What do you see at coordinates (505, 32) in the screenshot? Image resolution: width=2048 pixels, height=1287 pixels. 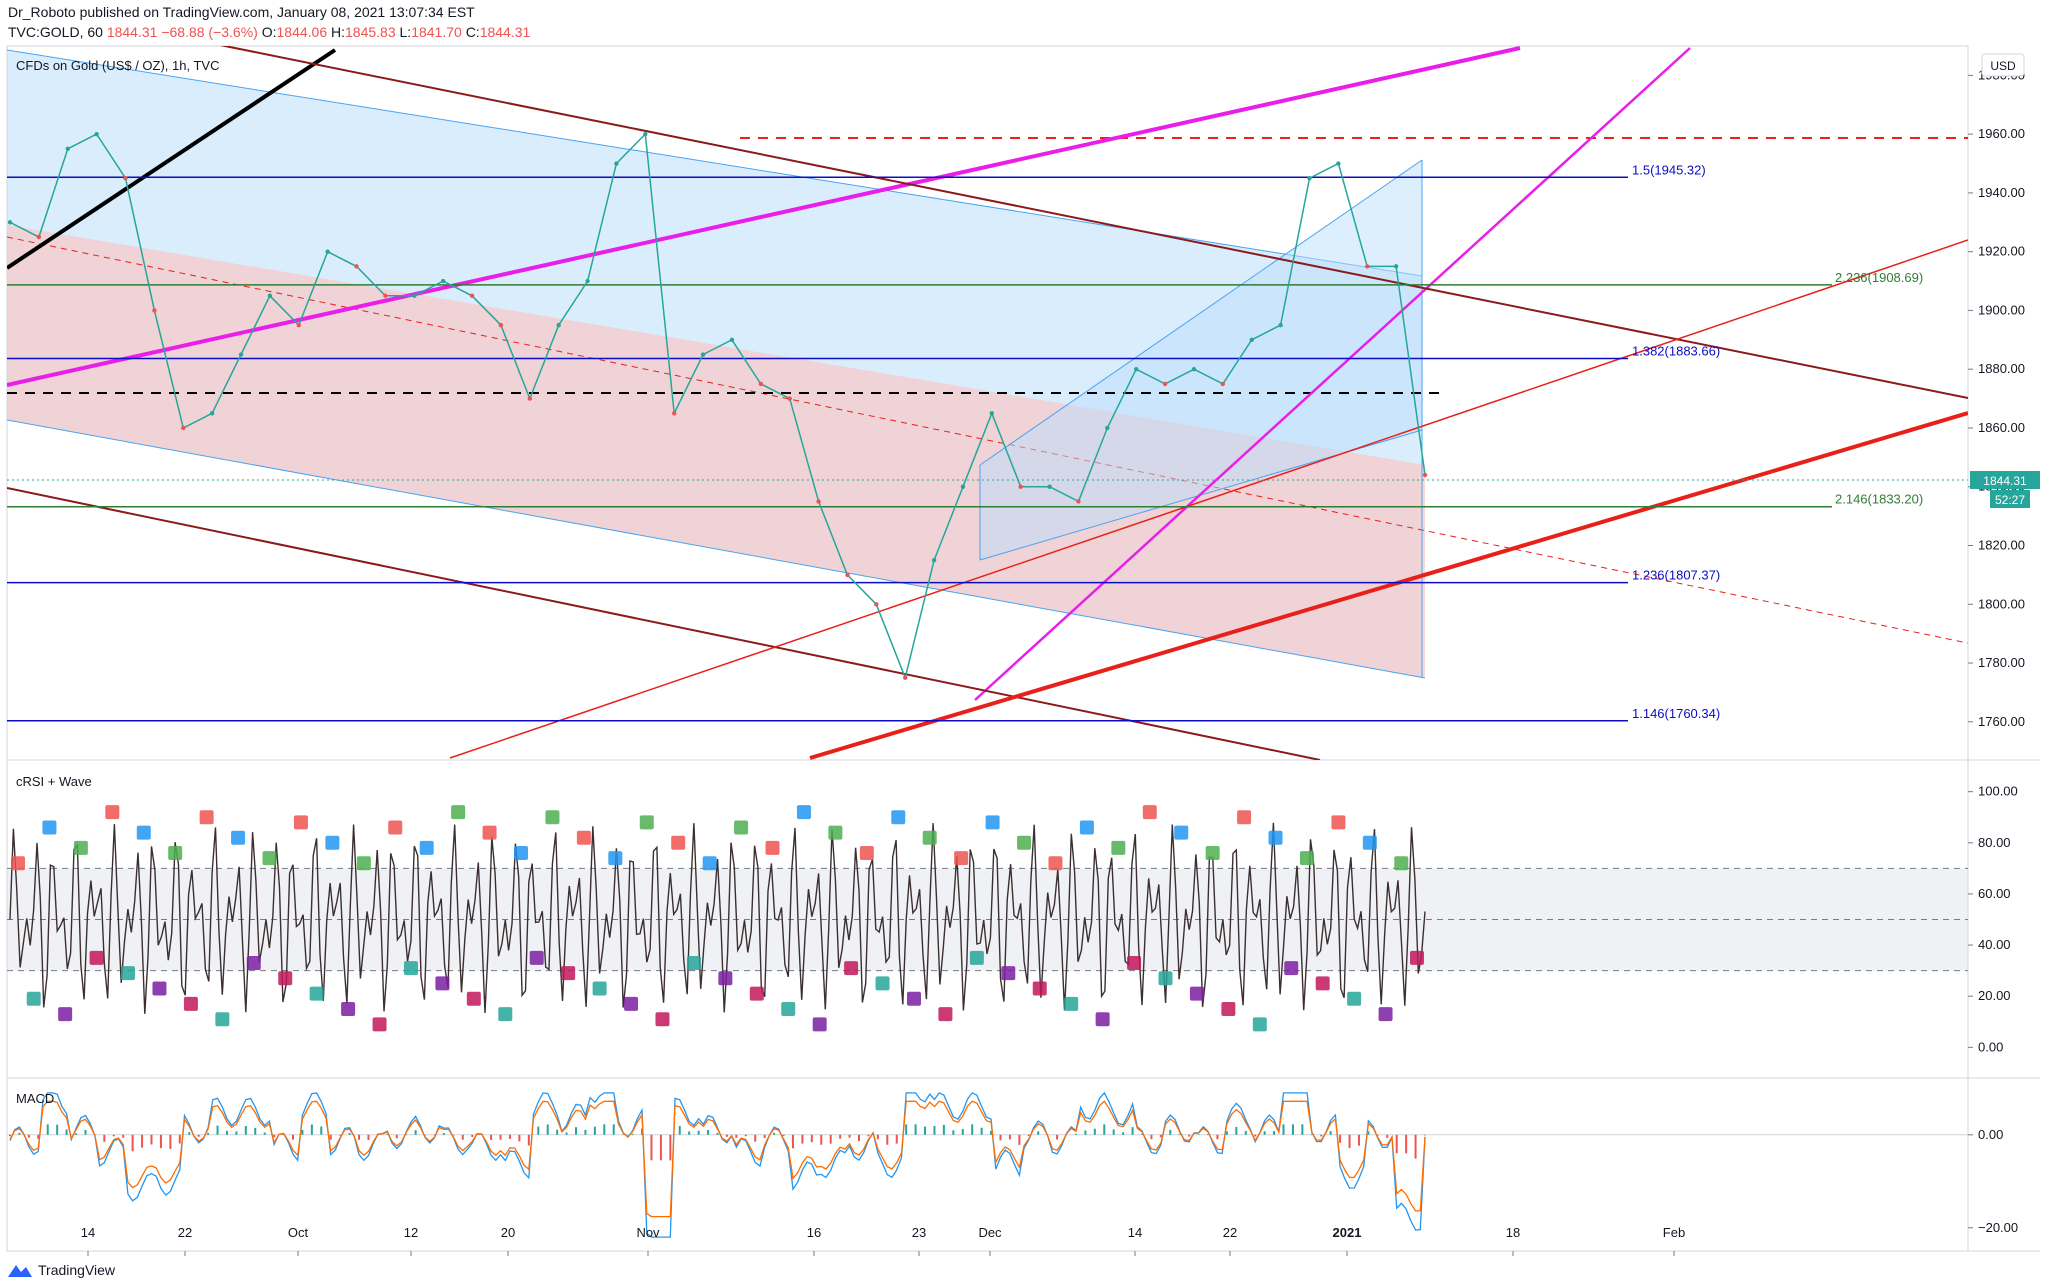 I see `close-value: 1844.31` at bounding box center [505, 32].